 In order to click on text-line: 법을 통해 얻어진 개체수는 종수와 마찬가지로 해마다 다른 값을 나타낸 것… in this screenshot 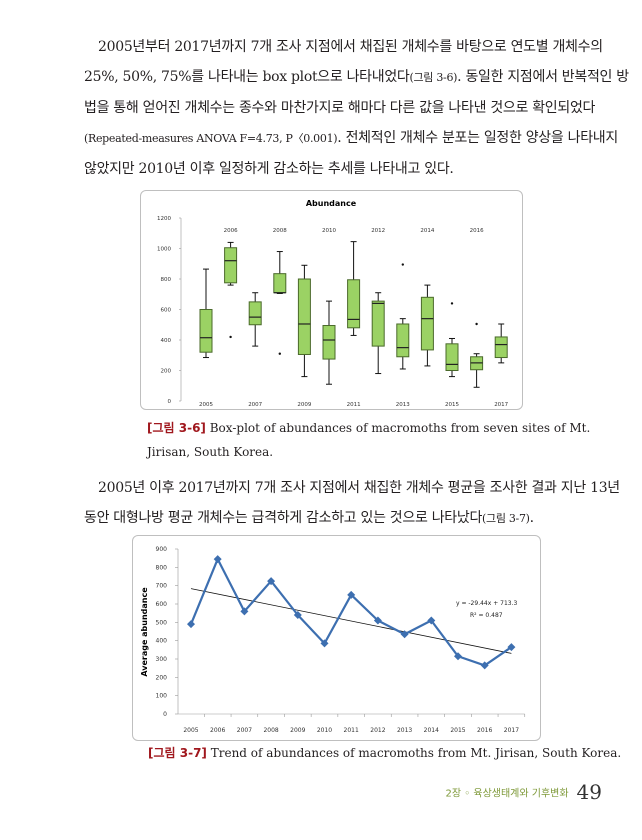, I will do `click(340, 108)`.